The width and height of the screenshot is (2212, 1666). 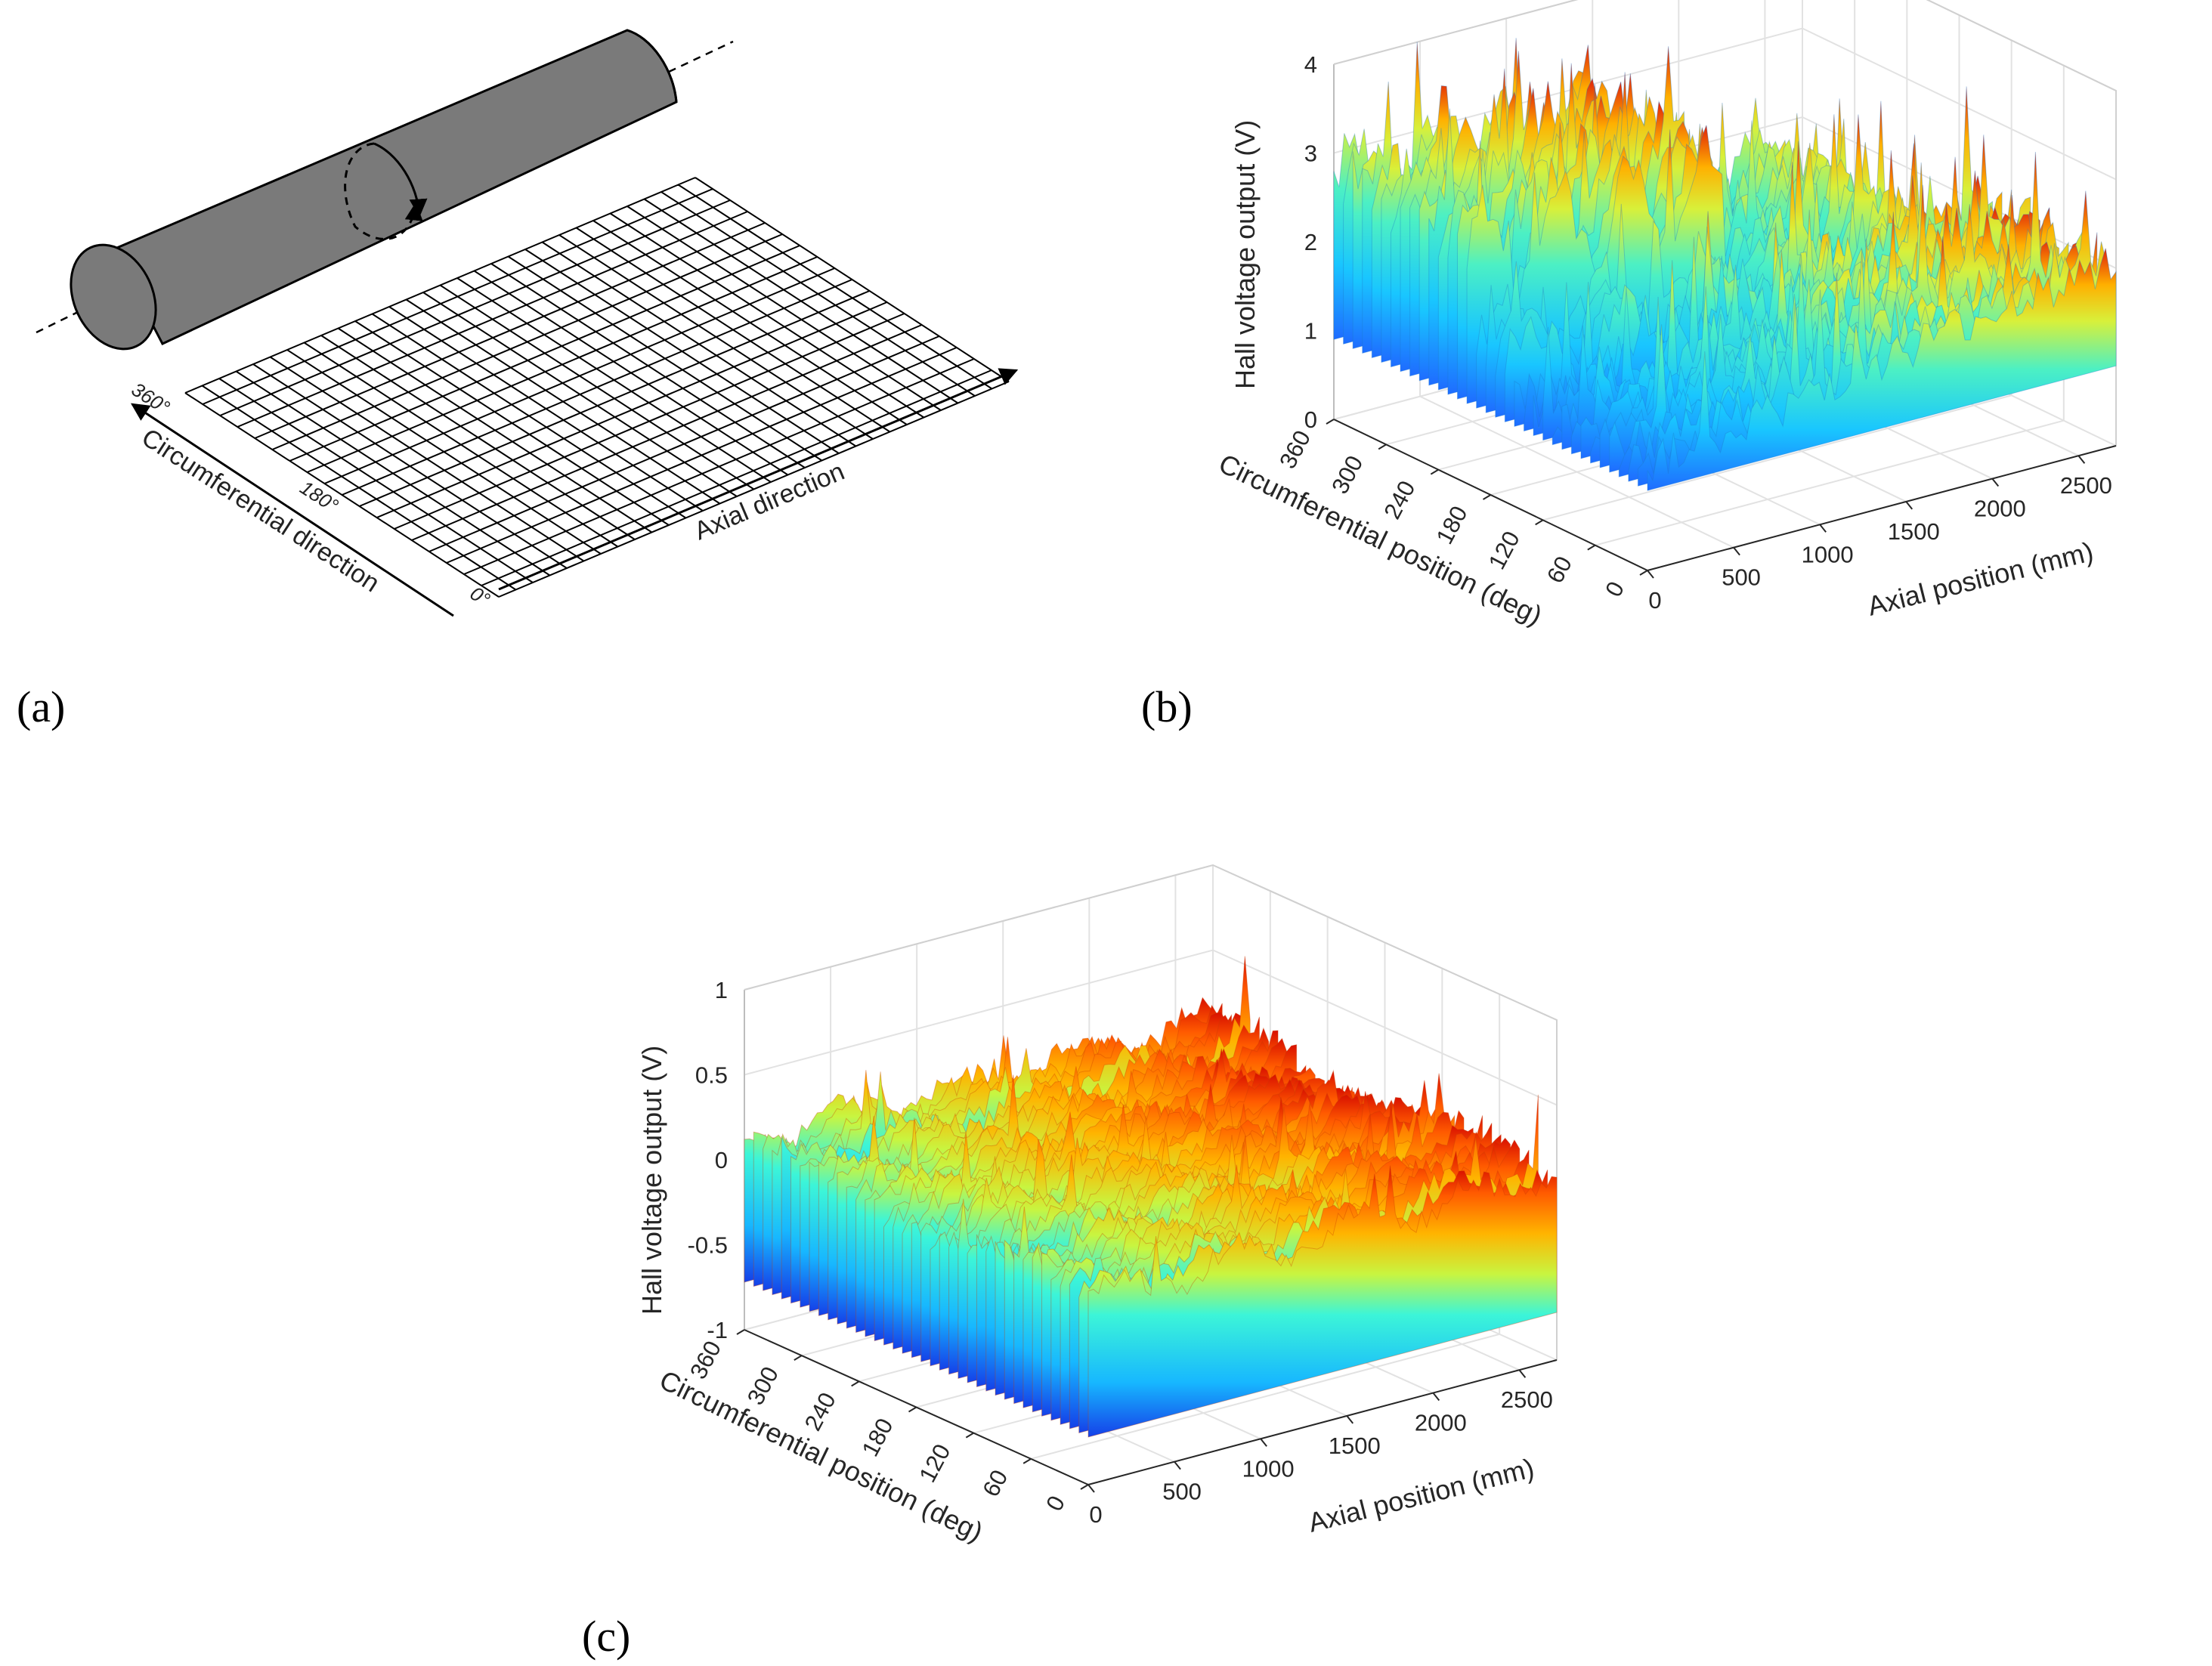 What do you see at coordinates (1310, 242) in the screenshot?
I see `z-tick-label: 2` at bounding box center [1310, 242].